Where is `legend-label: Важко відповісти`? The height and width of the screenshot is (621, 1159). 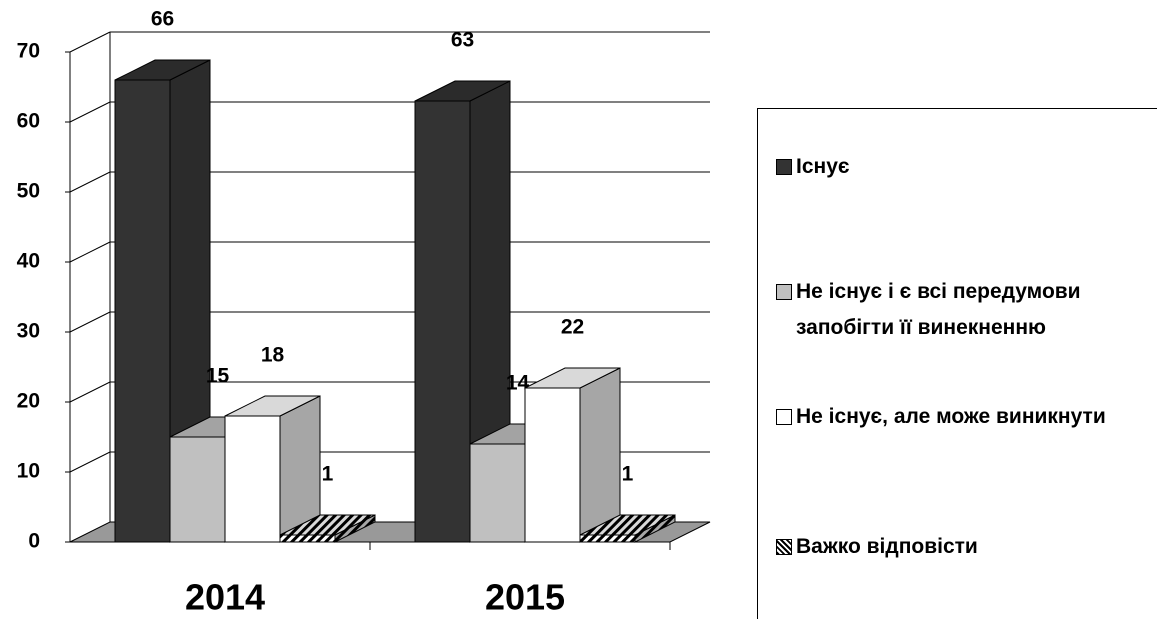 legend-label: Важко відповісти is located at coordinates (887, 546).